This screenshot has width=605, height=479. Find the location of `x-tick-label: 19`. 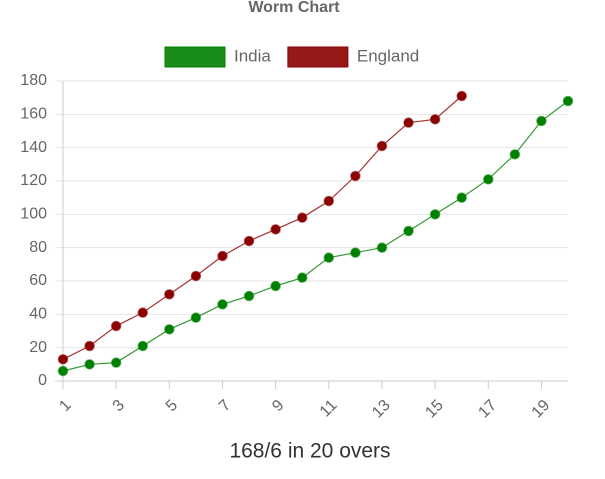

x-tick-label: 19 is located at coordinates (541, 409).